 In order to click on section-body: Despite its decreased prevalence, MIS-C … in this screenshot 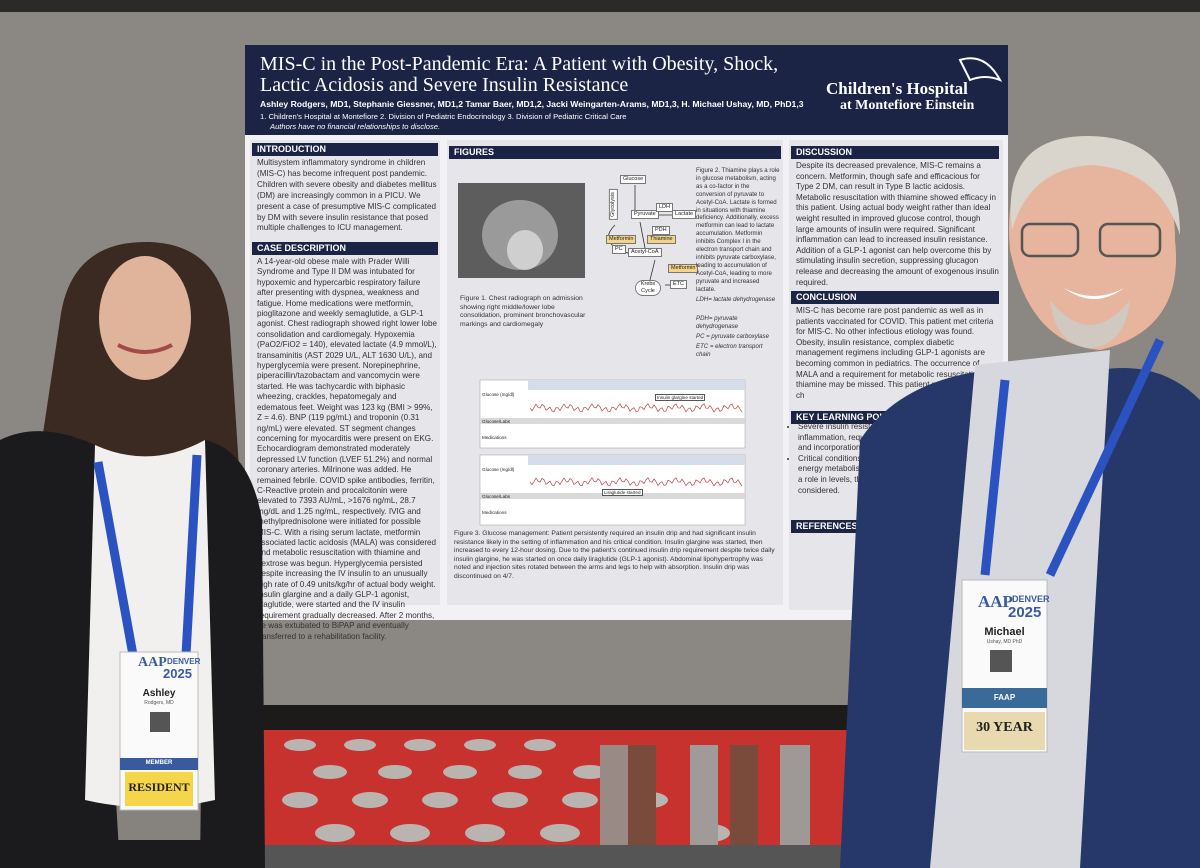, I will do `click(897, 224)`.